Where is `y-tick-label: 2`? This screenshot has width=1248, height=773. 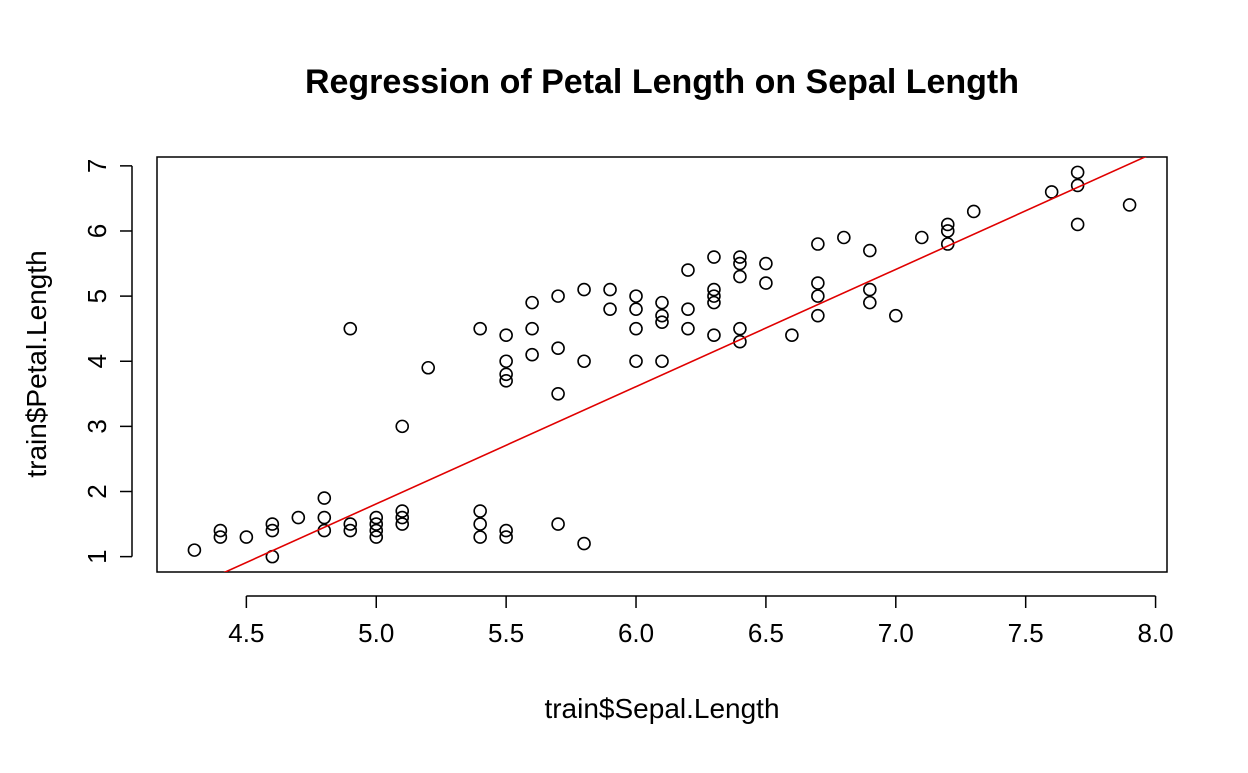 y-tick-label: 2 is located at coordinates (97, 491).